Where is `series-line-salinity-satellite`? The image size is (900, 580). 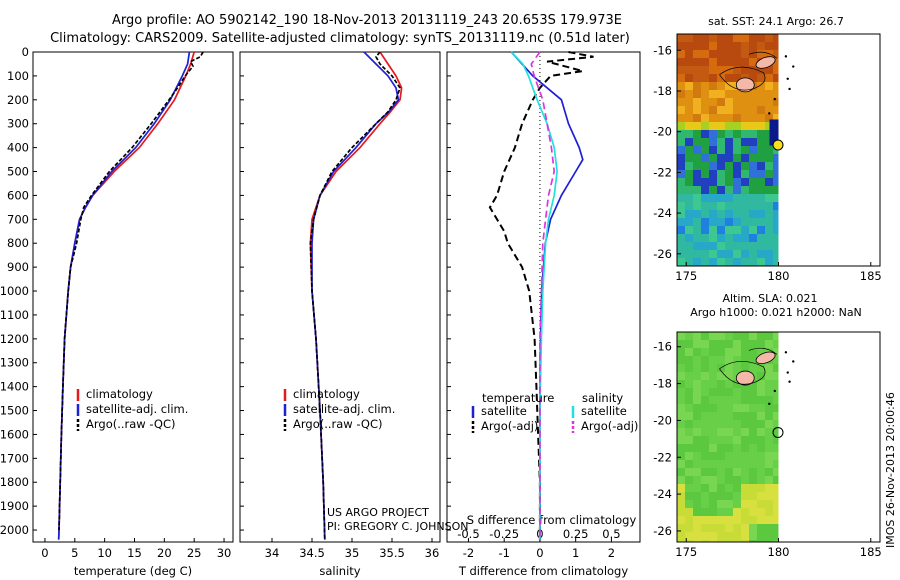
series-line-salinity-satellite is located at coordinates (534, 295).